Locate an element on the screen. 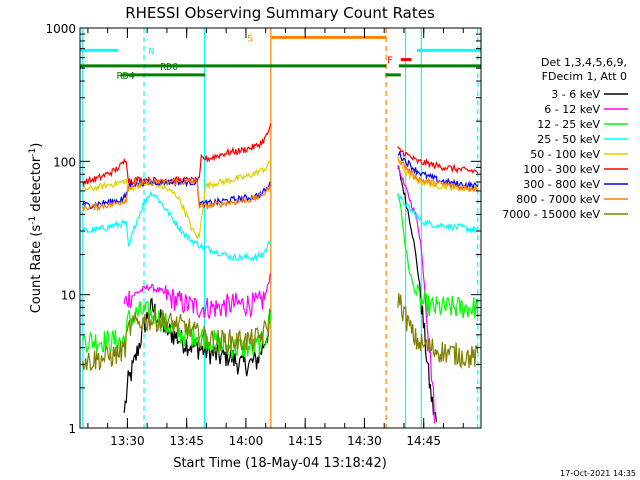 The image size is (640, 480). x-tick-label-2: 14:00 is located at coordinates (246, 441).